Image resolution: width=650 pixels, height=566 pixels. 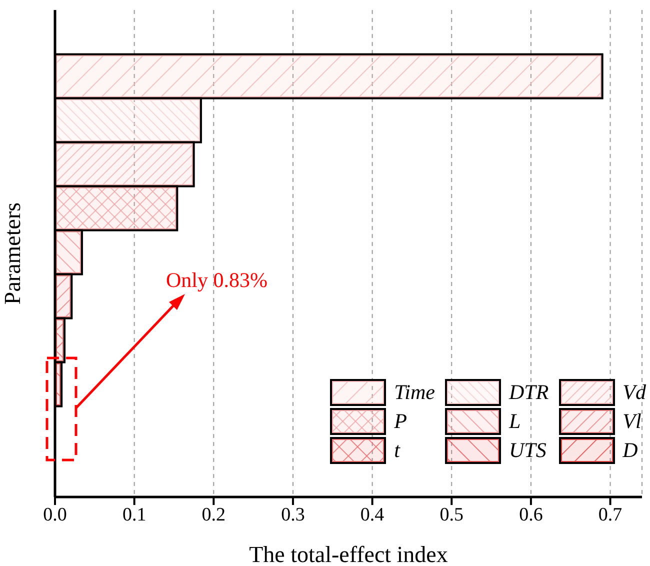 I want to click on annotation: Only 0.83%, so click(x=217, y=280).